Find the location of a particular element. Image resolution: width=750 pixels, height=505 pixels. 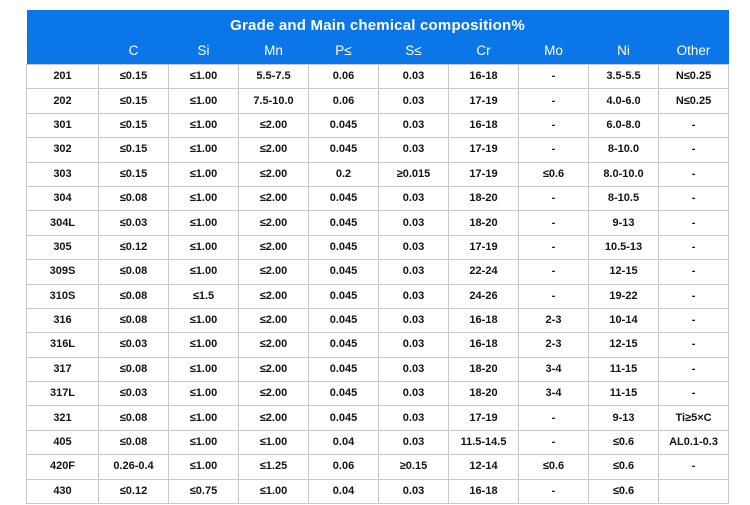

value-cell: 3-4 is located at coordinates (553, 369).